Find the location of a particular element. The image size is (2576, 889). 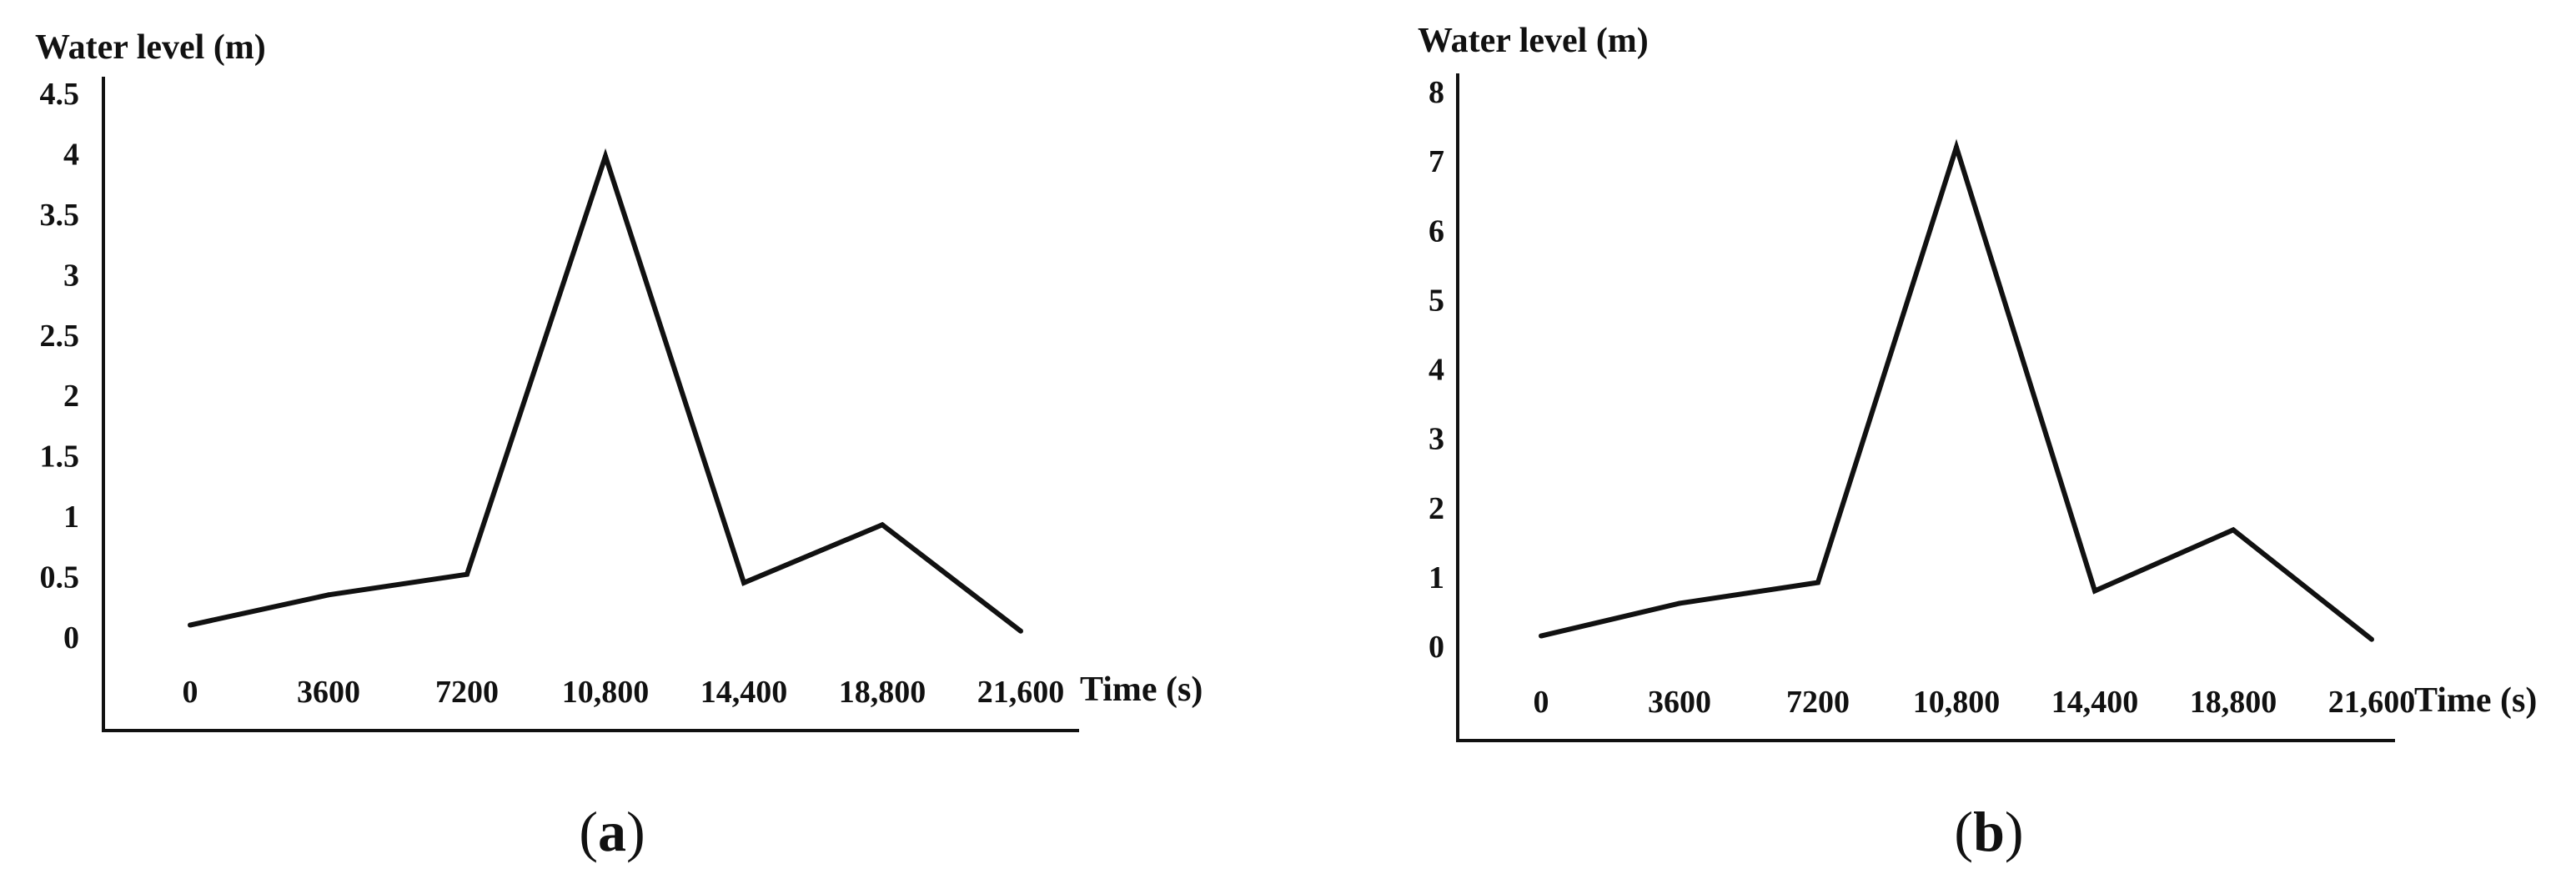

y-tick-label: 5 is located at coordinates (1436, 300).